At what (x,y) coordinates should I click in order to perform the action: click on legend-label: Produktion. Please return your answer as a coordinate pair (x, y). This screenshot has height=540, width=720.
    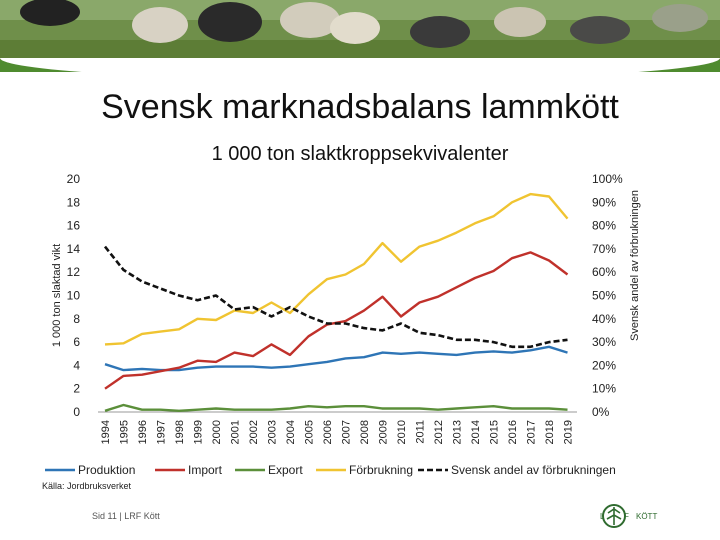
    Looking at the image, I should click on (106, 470).